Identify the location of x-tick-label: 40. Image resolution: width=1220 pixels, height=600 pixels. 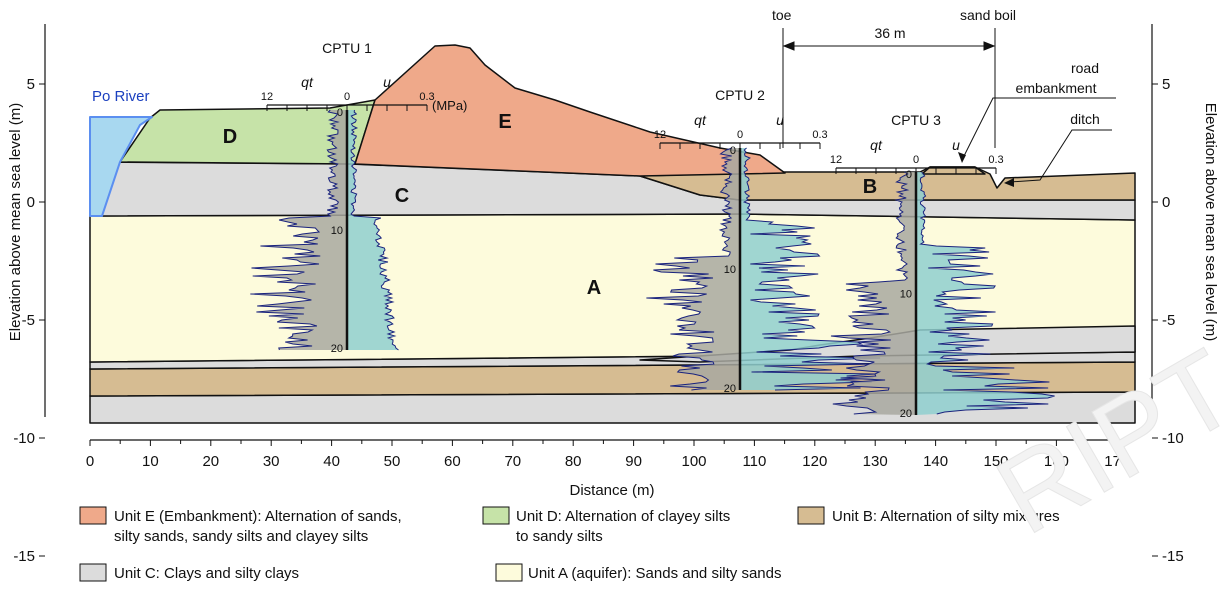
(331, 461).